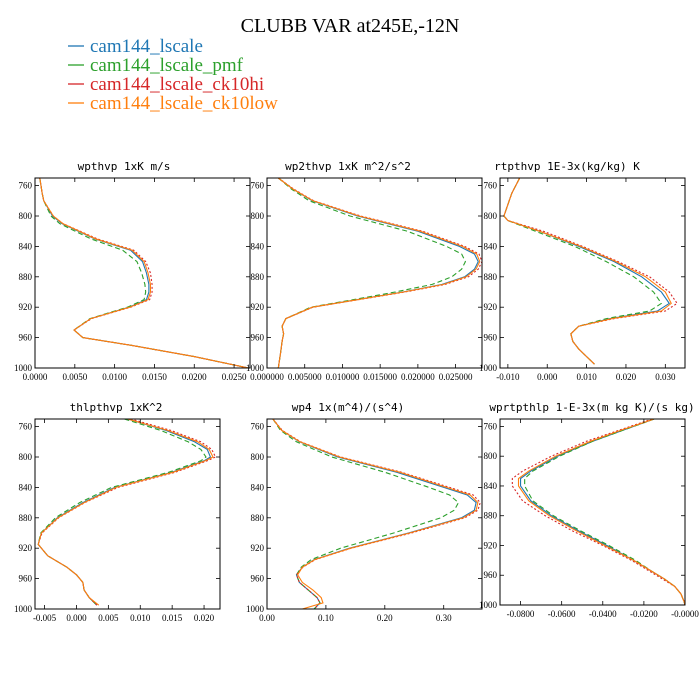  What do you see at coordinates (665, 377) in the screenshot?
I see `x-tick-label: 0.030` at bounding box center [665, 377].